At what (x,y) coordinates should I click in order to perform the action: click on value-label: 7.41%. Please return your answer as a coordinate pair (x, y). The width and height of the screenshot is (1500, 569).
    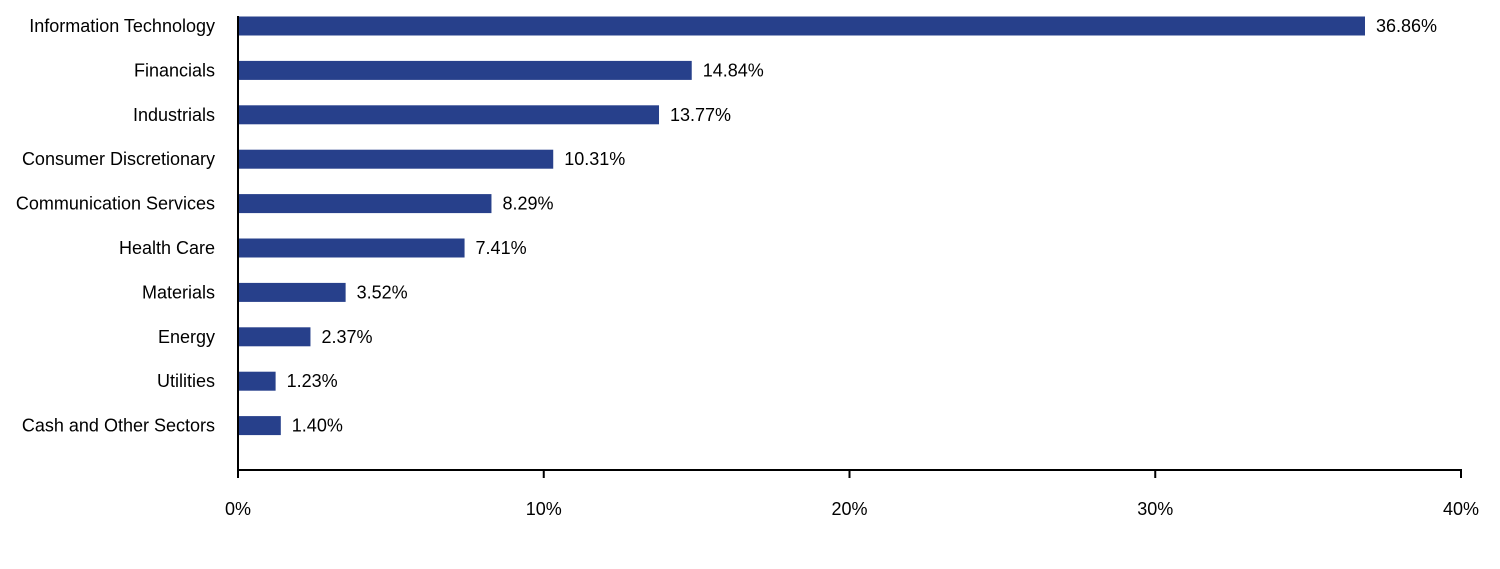
    Looking at the image, I should click on (501, 248).